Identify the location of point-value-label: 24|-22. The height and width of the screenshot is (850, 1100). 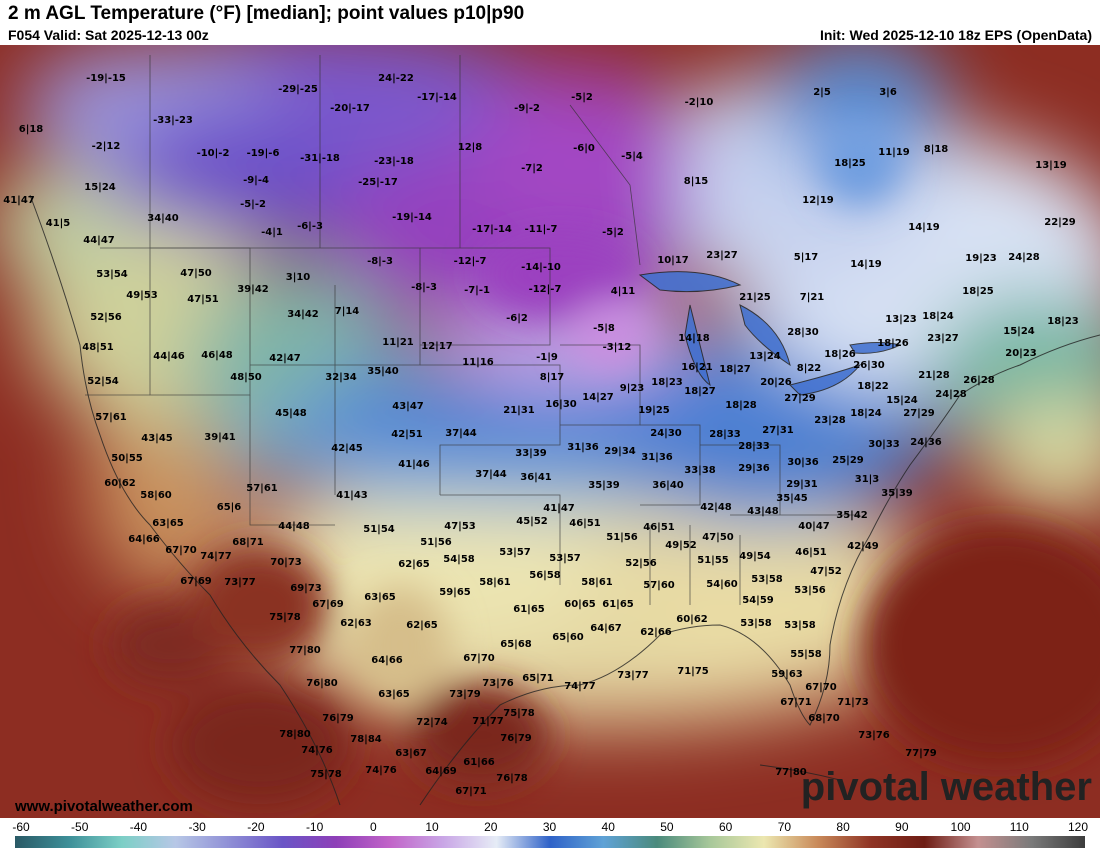
(396, 78).